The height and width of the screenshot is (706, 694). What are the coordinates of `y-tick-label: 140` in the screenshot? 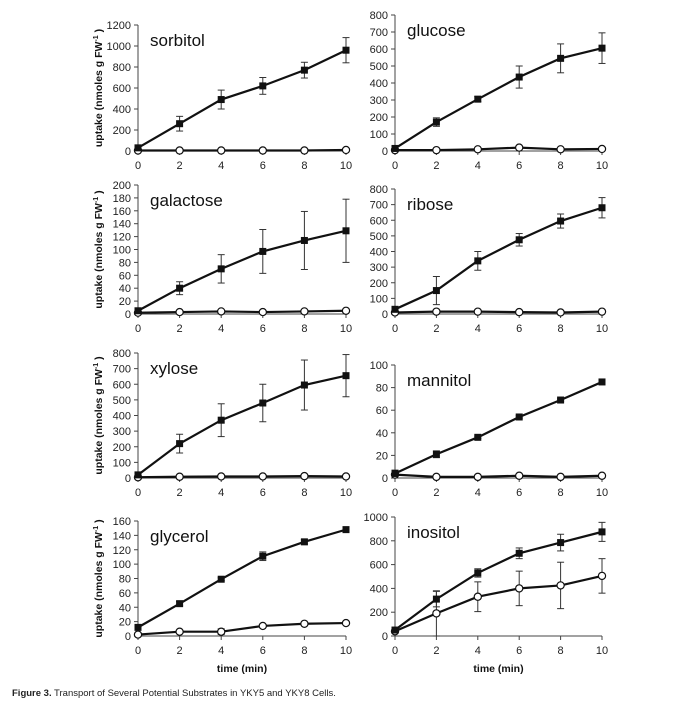 It's located at (122, 536).